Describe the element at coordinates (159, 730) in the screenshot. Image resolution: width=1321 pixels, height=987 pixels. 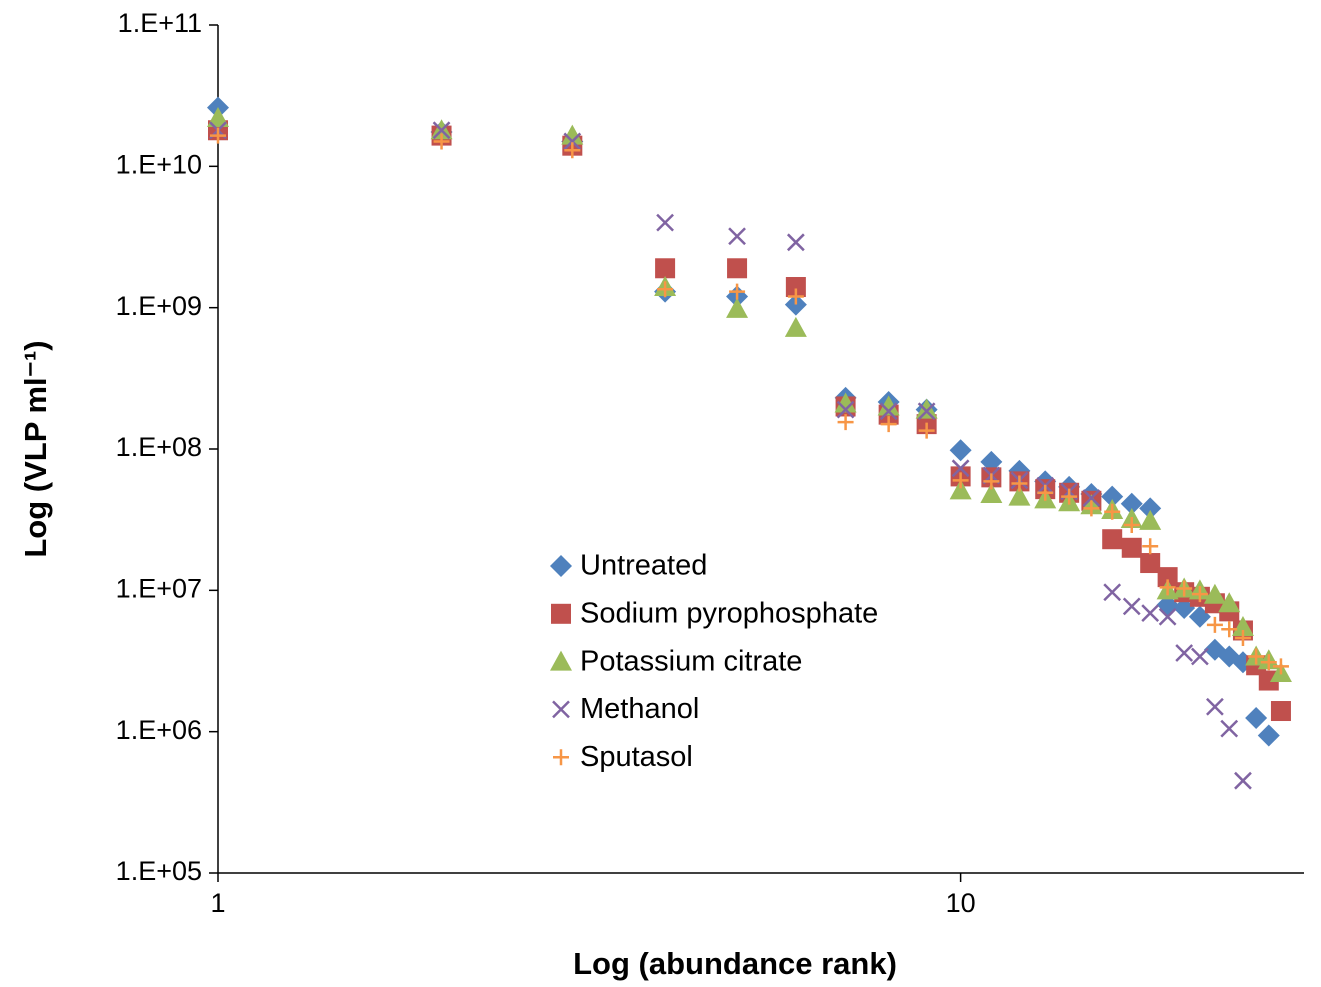
I see `y-tick-label: 1.E+06` at that location.